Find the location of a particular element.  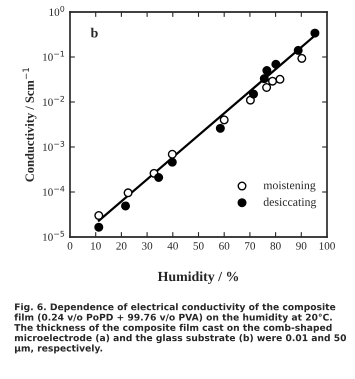

y-tick-label: 10$^{0}$ is located at coordinates (57, 11).